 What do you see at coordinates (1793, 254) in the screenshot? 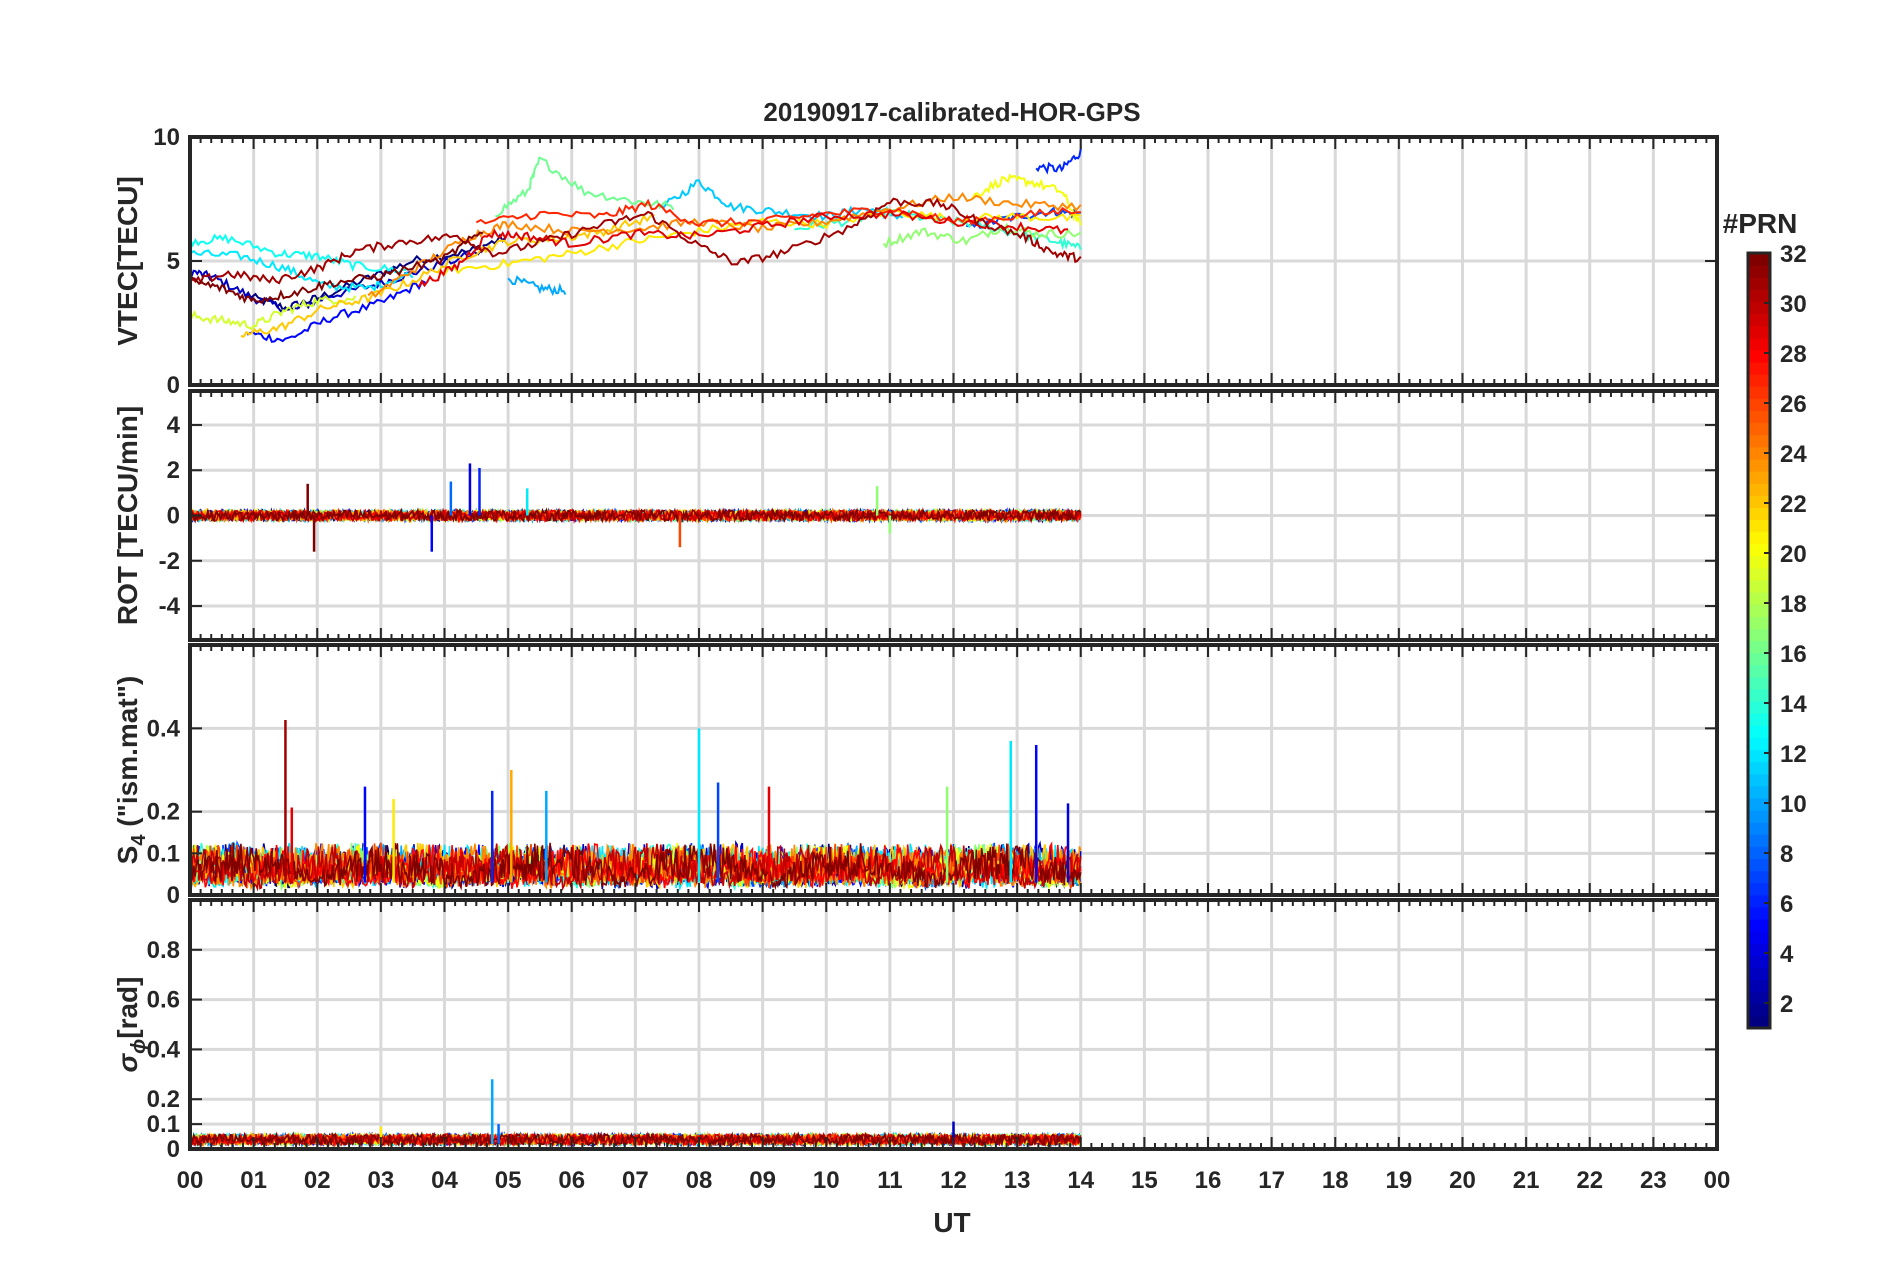
I see `colorbar-tick-label: 32` at bounding box center [1793, 254].